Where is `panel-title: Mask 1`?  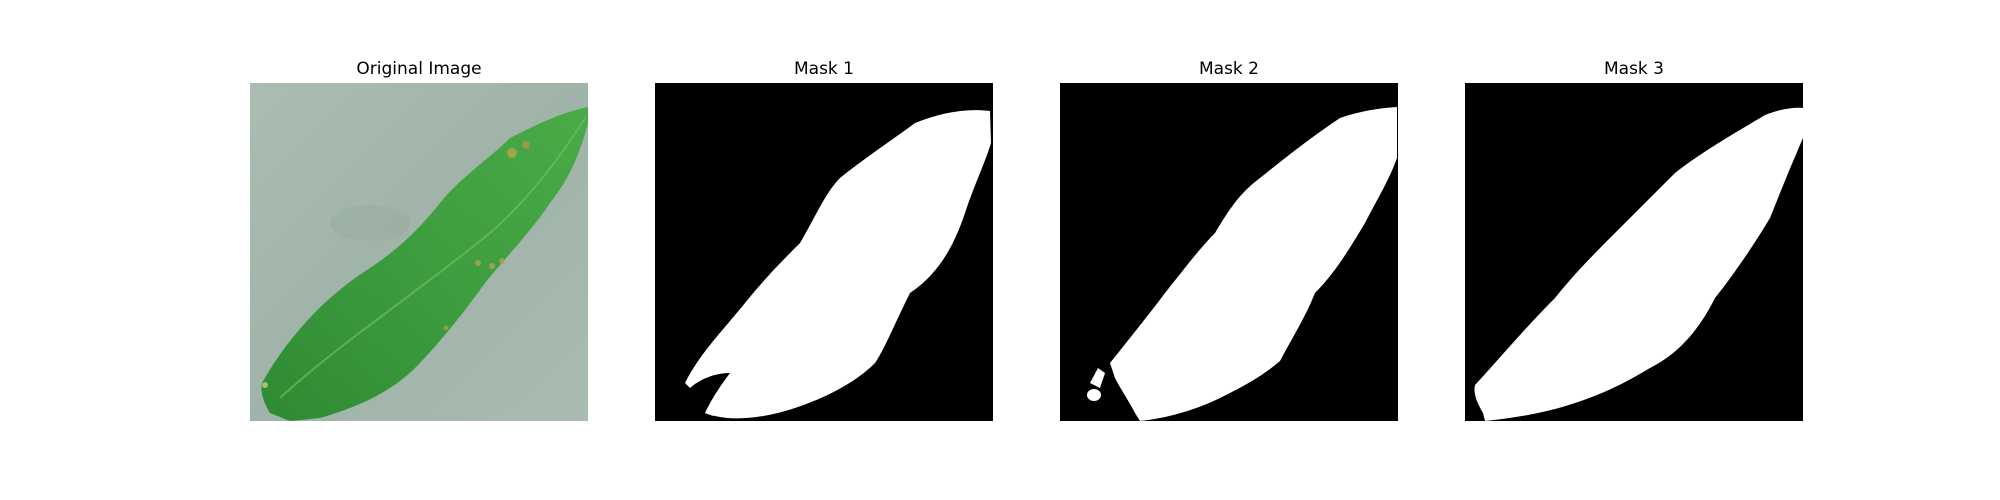
panel-title: Mask 1 is located at coordinates (823, 69).